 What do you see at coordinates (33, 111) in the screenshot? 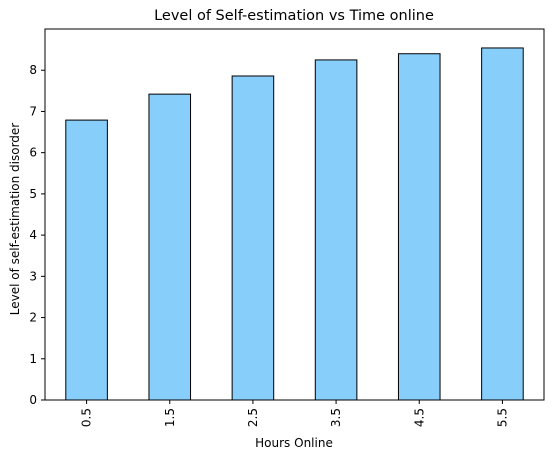
I see `y-tick-label: 7` at bounding box center [33, 111].